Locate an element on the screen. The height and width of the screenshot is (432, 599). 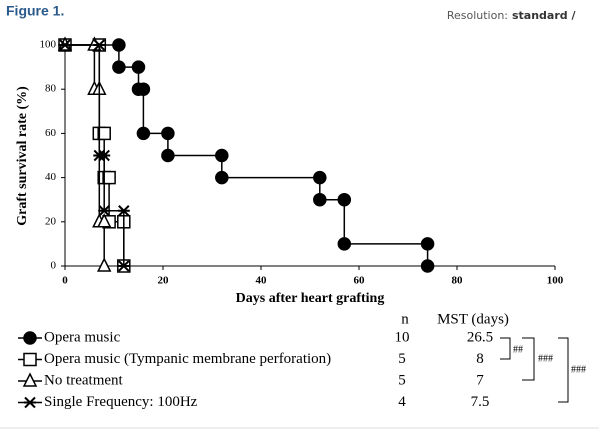
y-tick-label: 40 is located at coordinates (51, 177).